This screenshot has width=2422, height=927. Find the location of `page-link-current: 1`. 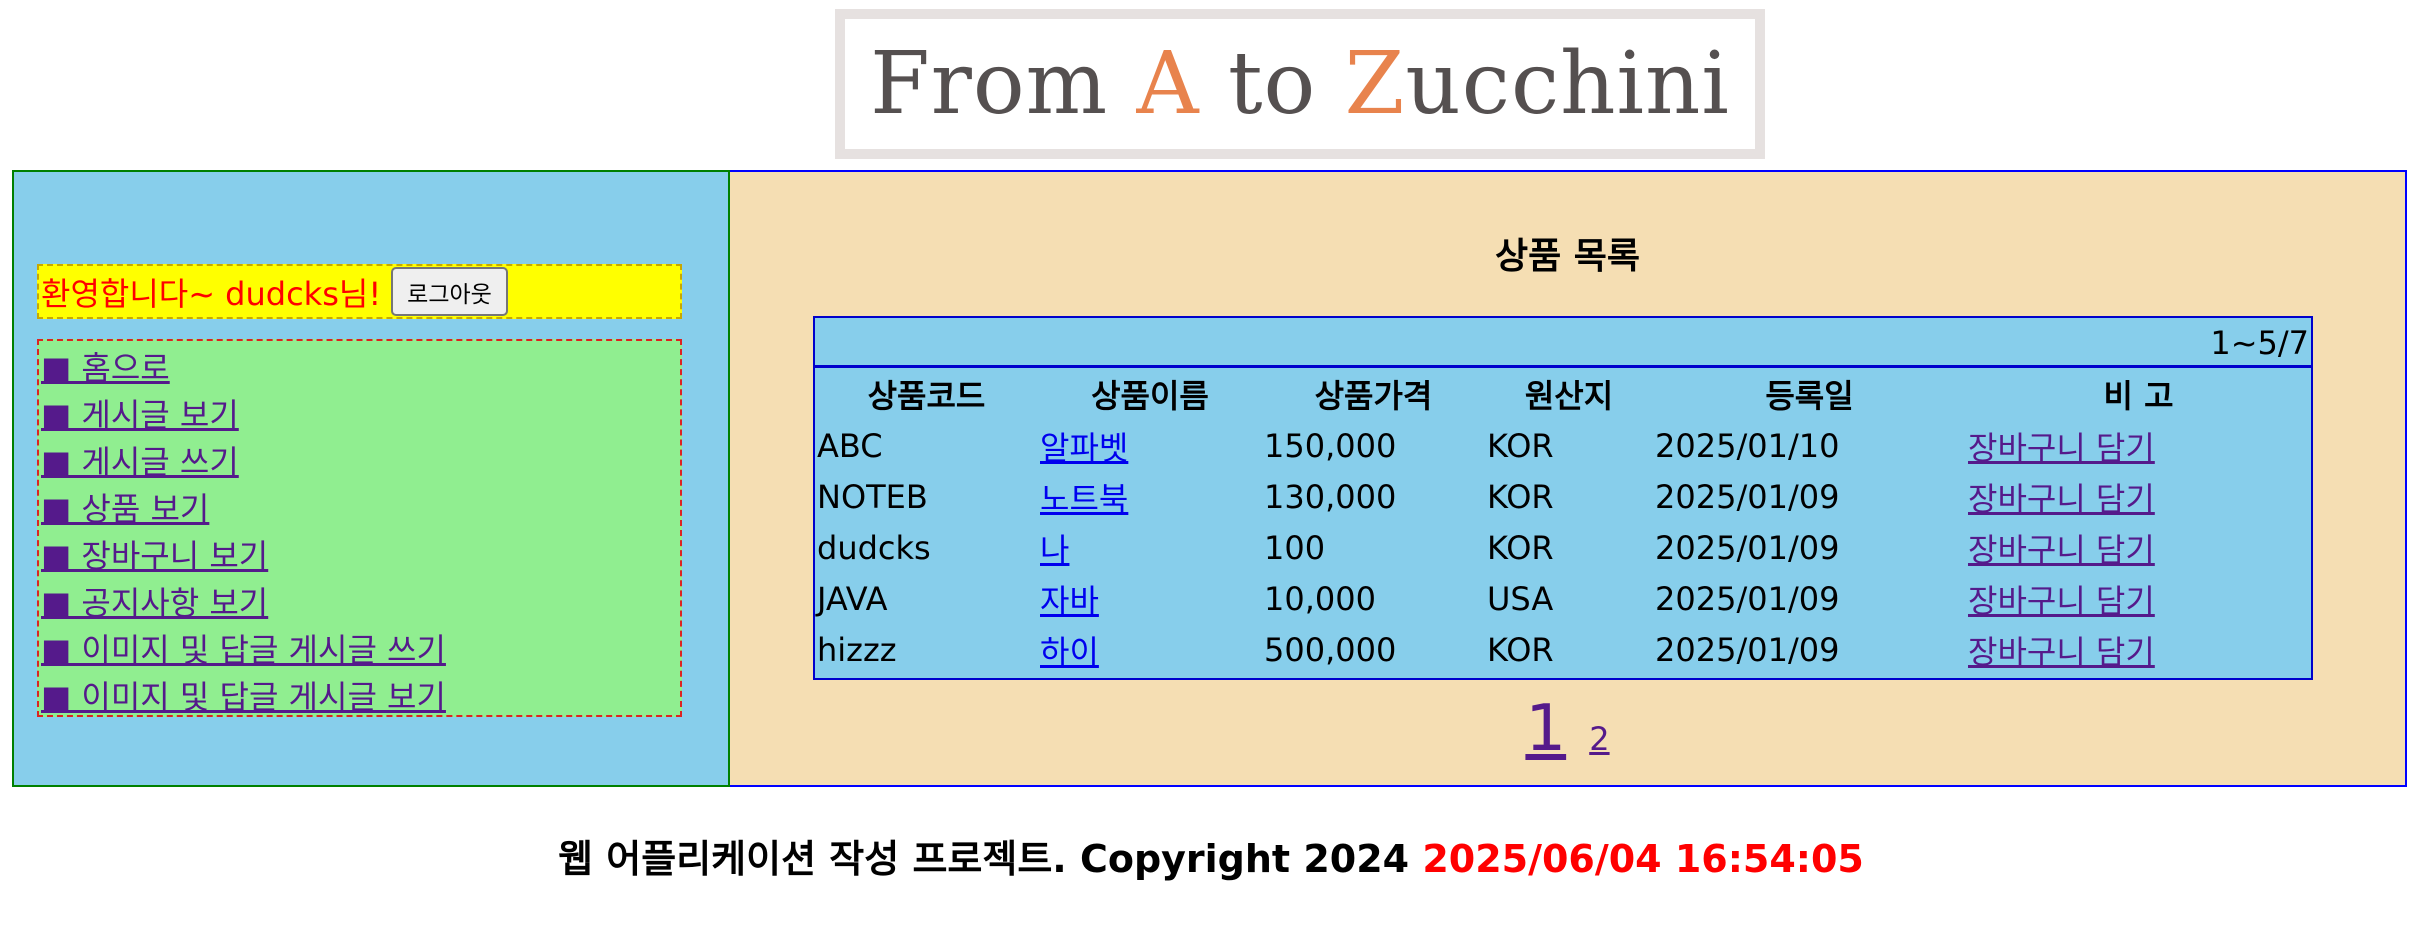

page-link-current: 1 is located at coordinates (1546, 729).